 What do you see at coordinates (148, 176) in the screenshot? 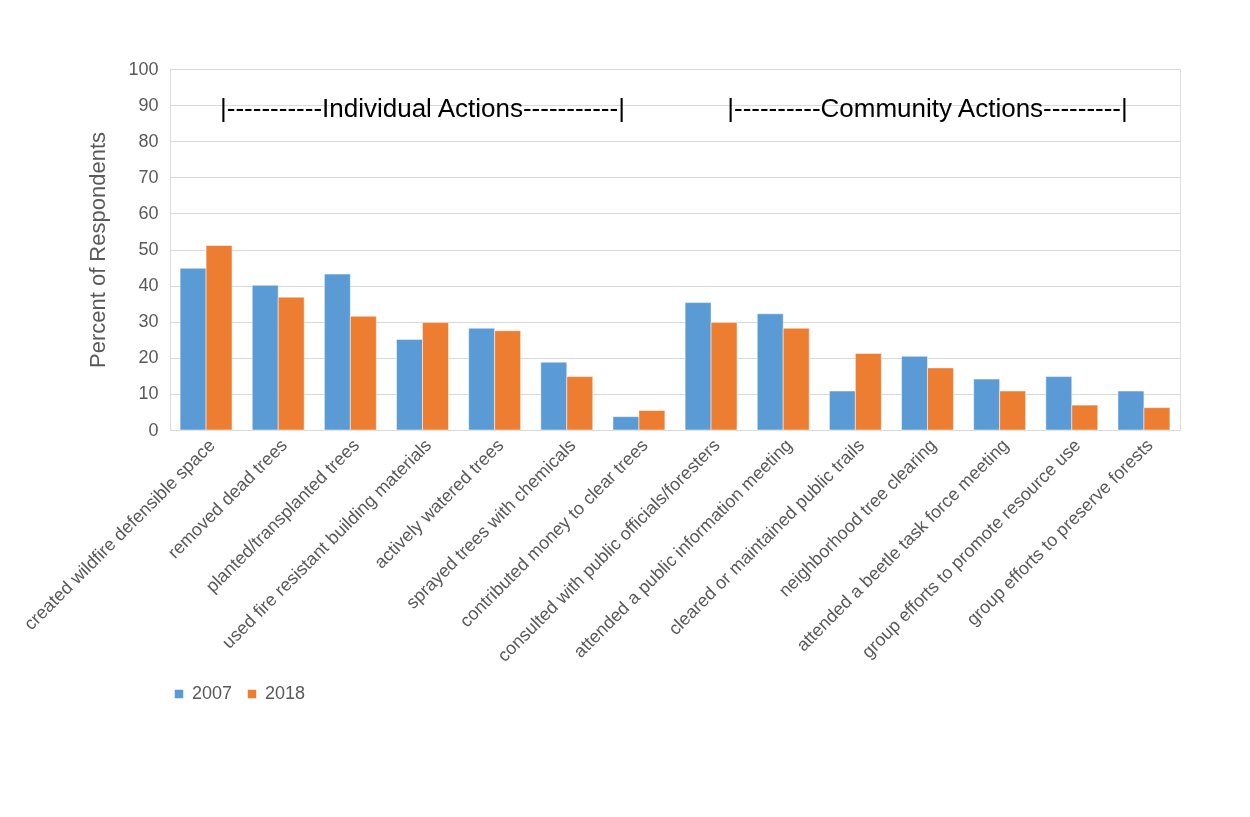
I see `y-tick-label: 70` at bounding box center [148, 176].